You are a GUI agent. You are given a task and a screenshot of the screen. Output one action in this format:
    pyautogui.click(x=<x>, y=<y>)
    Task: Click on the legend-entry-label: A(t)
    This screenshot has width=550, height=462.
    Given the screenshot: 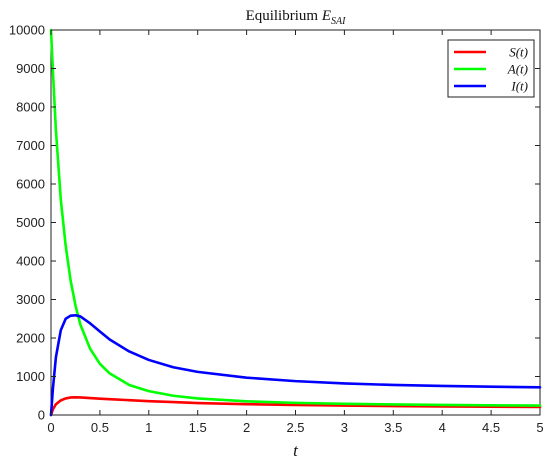 What is the action you would take?
    pyautogui.click(x=517, y=69)
    